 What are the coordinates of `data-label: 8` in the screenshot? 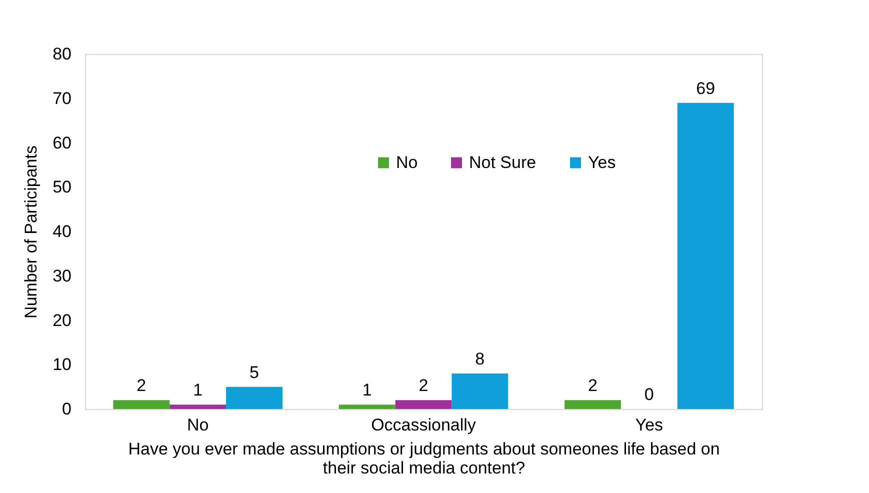 It's located at (480, 359).